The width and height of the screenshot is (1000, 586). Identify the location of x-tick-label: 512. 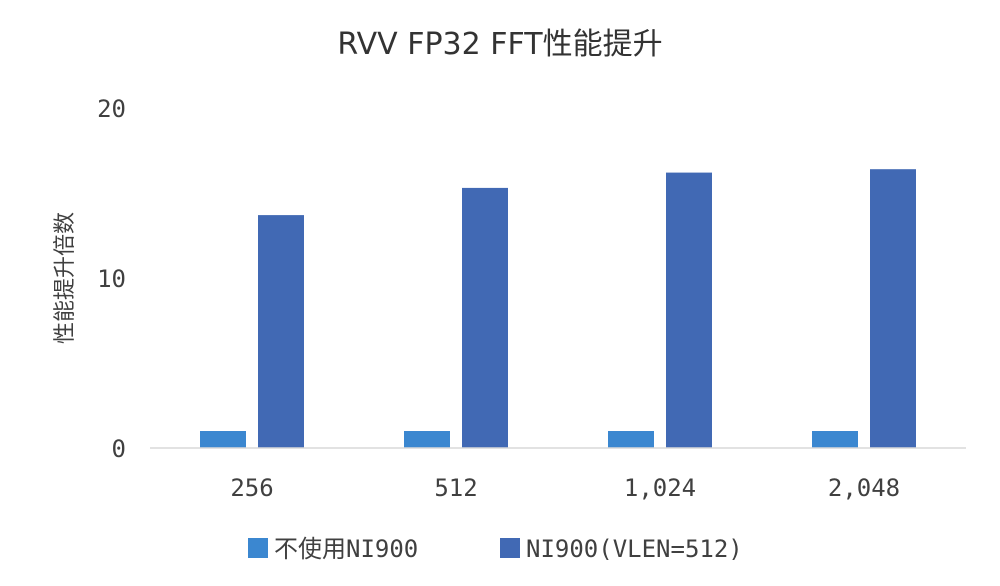
(455, 488).